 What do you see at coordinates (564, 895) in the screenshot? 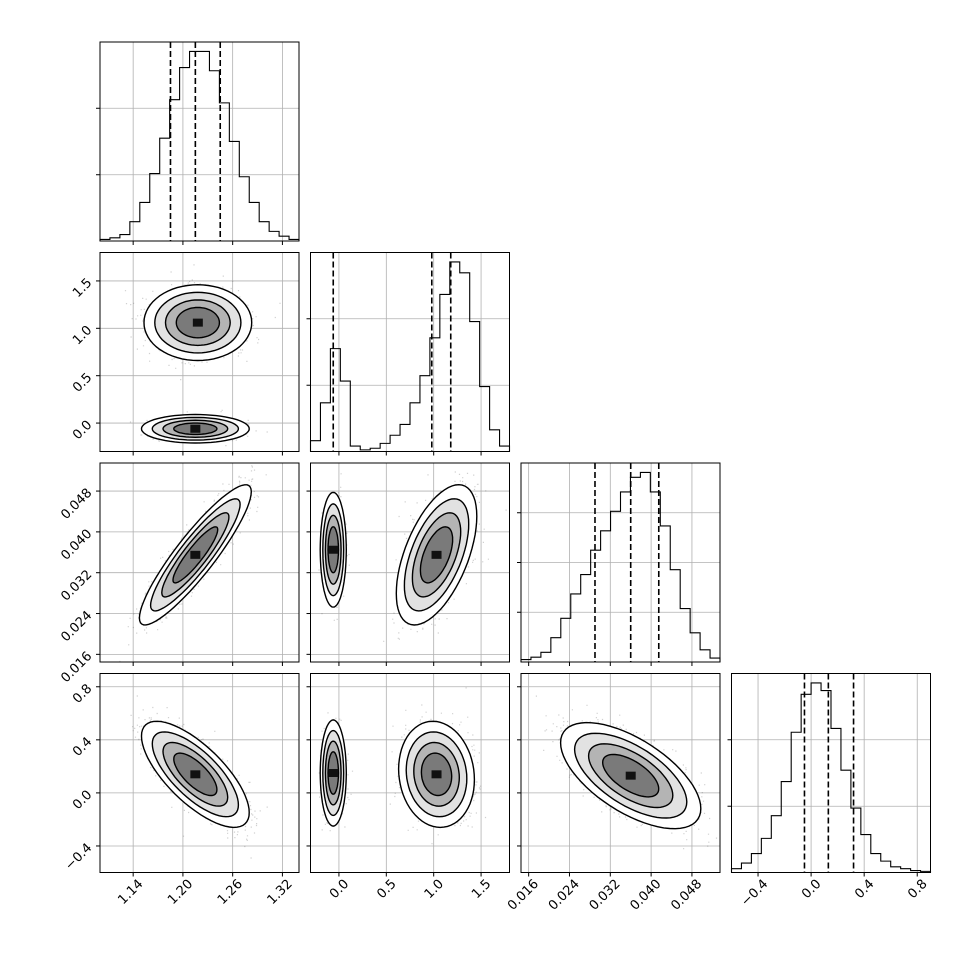
I see `x-tick-label-2-1: 0.024` at bounding box center [564, 895].